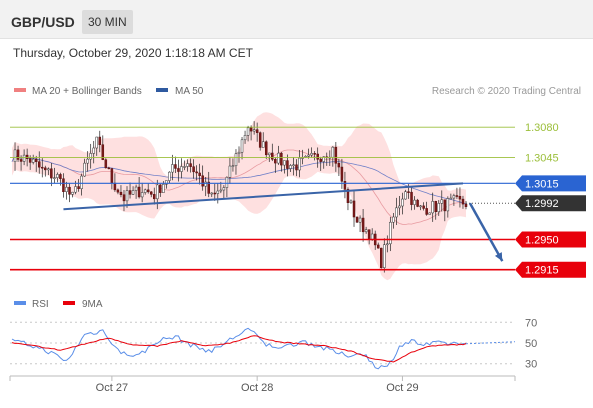 Image resolution: width=593 pixels, height=408 pixels. Describe the element at coordinates (542, 271) in the screenshot. I see `level-label: 1.2915` at that location.